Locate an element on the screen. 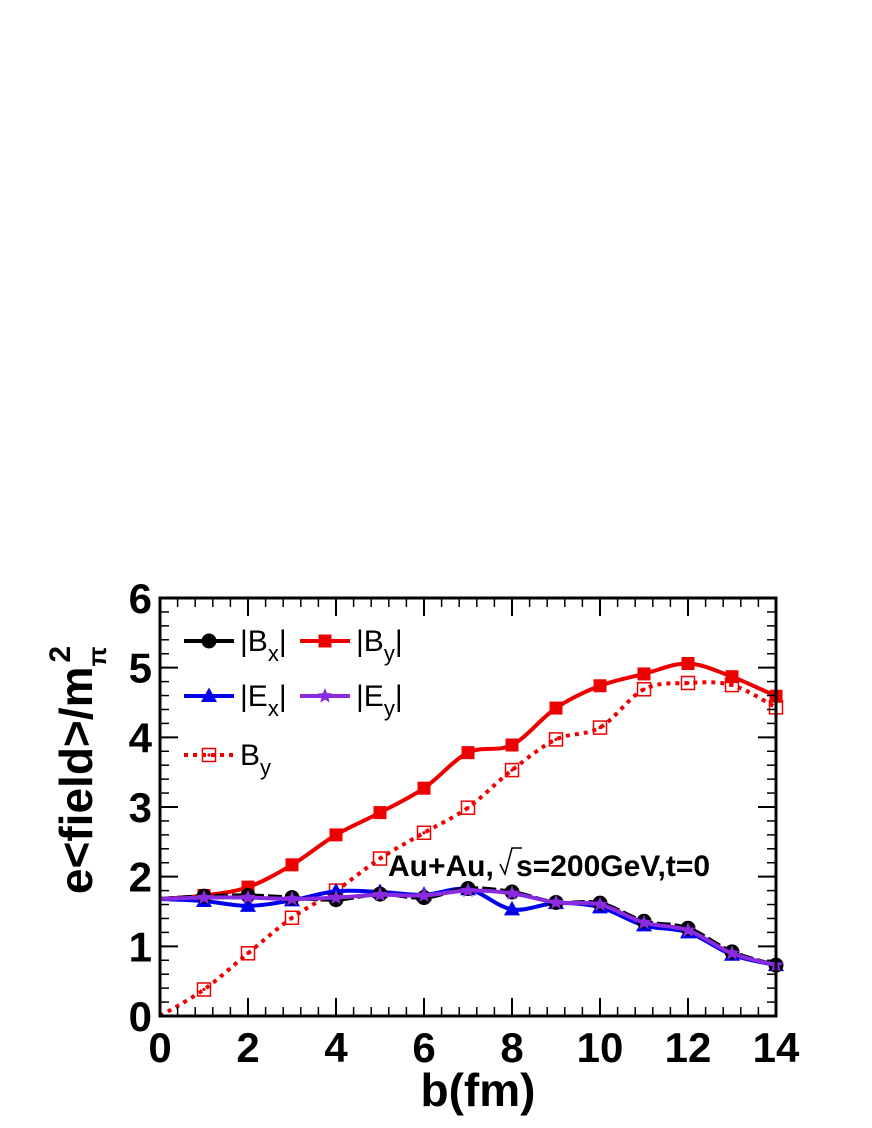 The height and width of the screenshot is (1128, 872). y-tick-label: 1 is located at coordinates (140, 946).